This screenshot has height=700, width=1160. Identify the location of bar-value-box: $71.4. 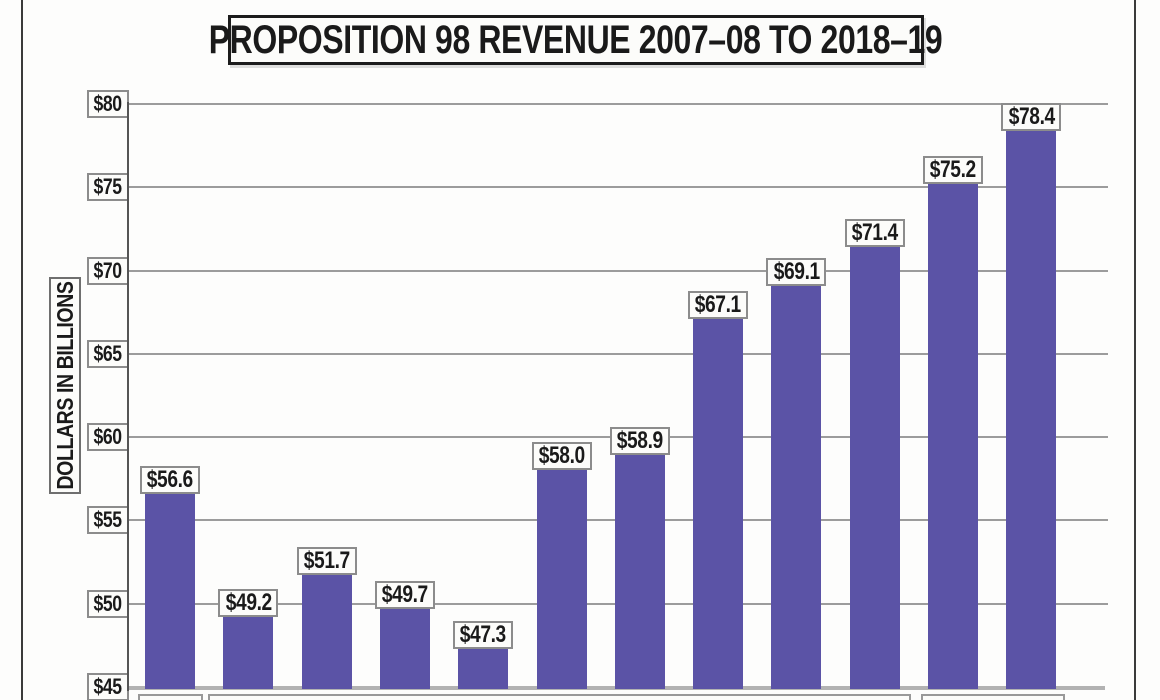
(874, 233).